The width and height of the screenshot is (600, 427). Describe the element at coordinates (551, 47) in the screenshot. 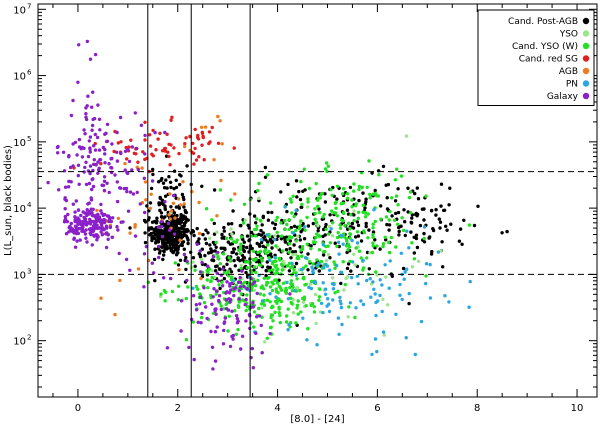

I see `legend-entry: Cand. YSO (W)` at that location.